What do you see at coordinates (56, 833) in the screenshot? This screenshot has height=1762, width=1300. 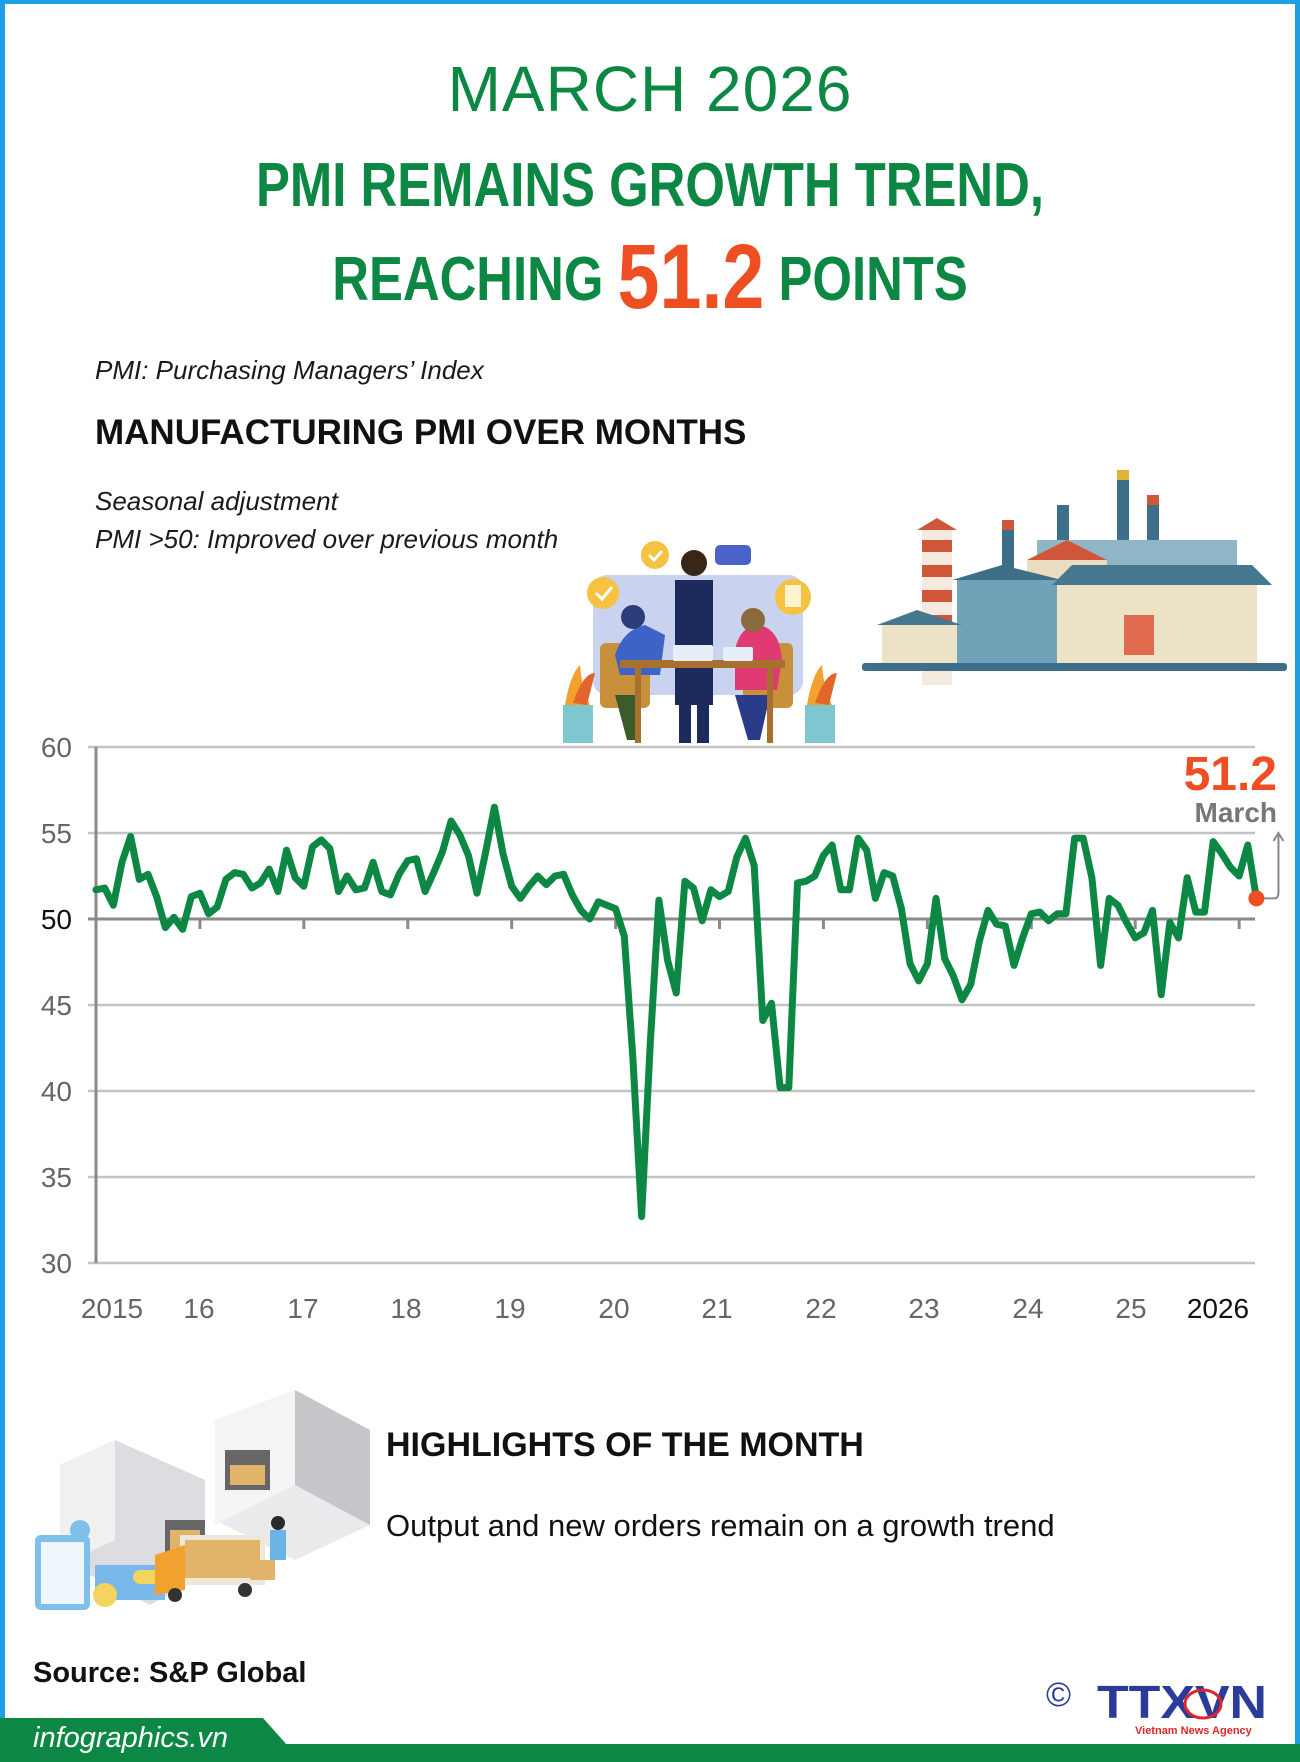 I see `y-tick-label: 55` at bounding box center [56, 833].